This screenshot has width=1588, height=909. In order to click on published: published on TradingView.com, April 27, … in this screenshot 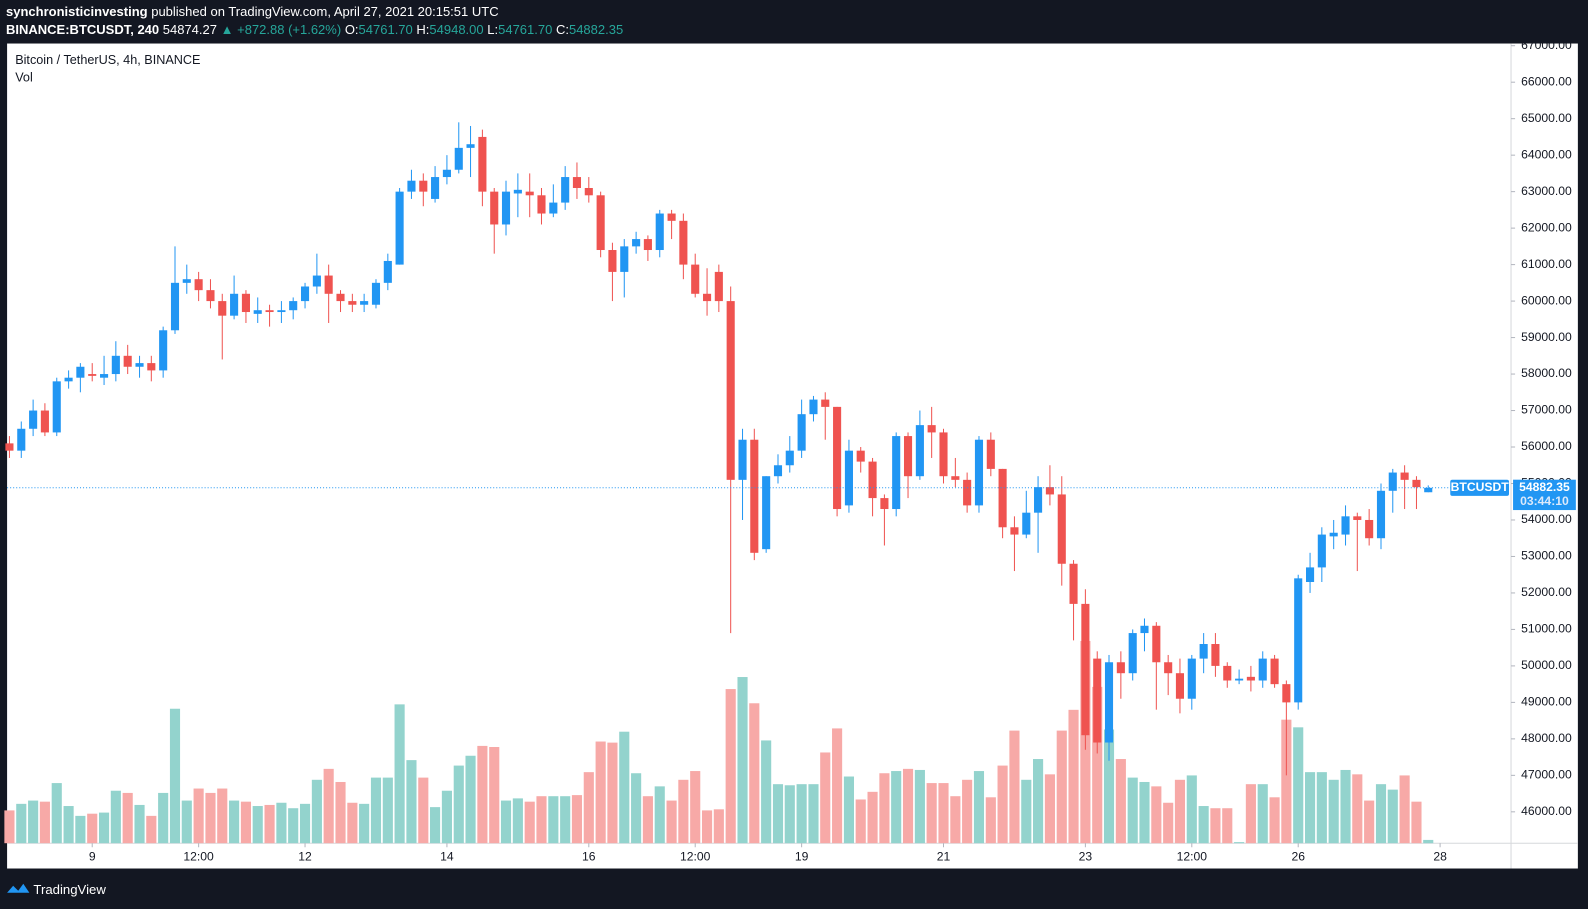, I will do `click(325, 11)`.